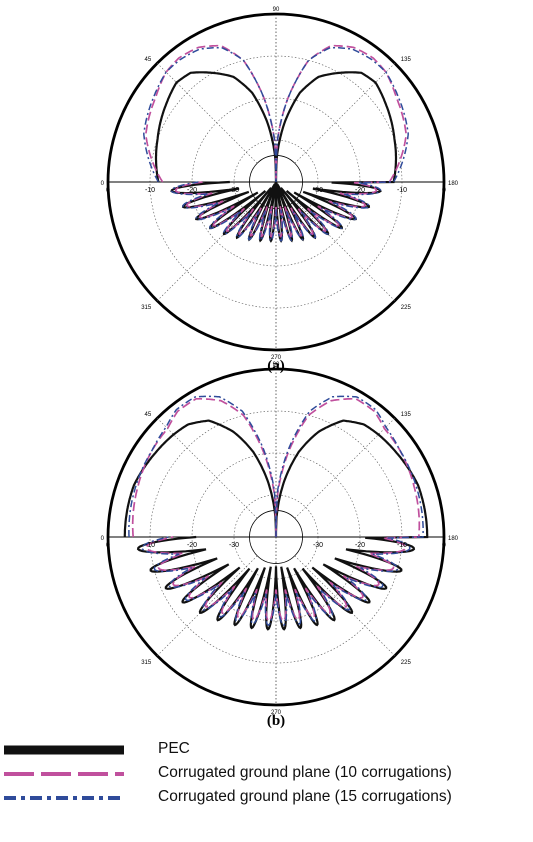  What do you see at coordinates (64, 750) in the screenshot?
I see `legend-line-pec` at bounding box center [64, 750].